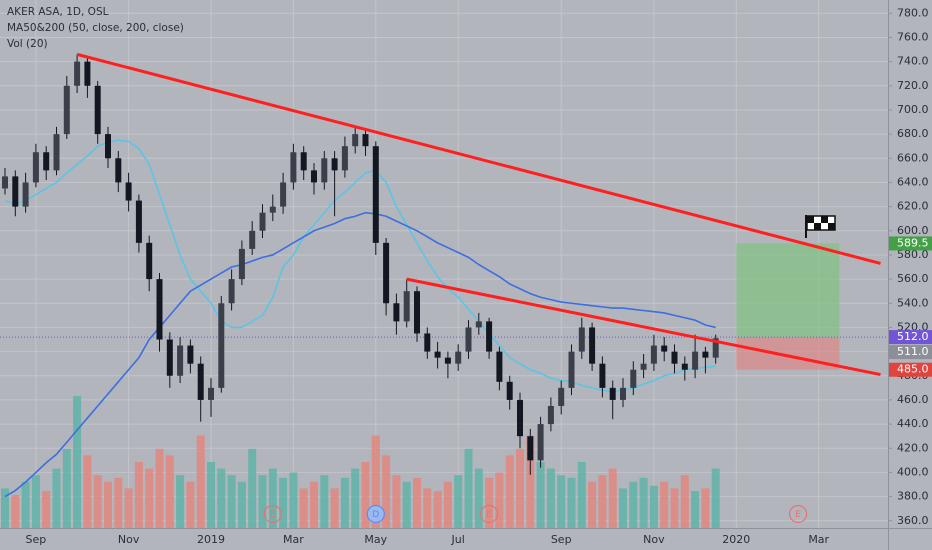  I want to click on x-tick-label: Nov, so click(654, 539).